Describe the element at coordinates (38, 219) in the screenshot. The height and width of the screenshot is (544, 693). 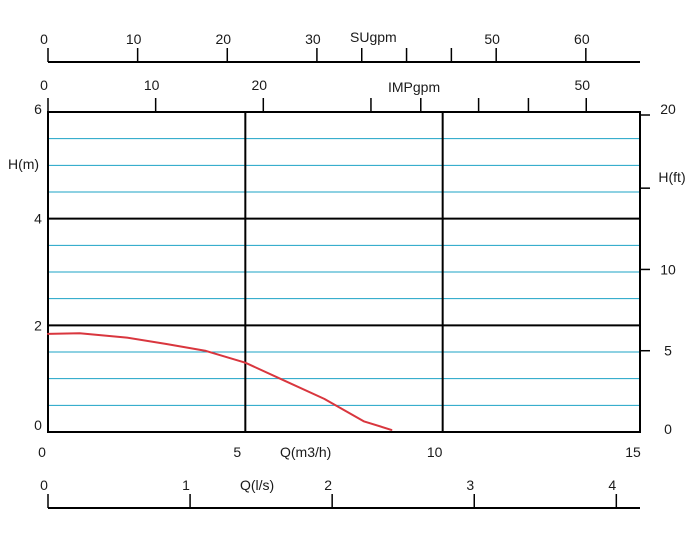
I see `y-tick-label: 4` at that location.